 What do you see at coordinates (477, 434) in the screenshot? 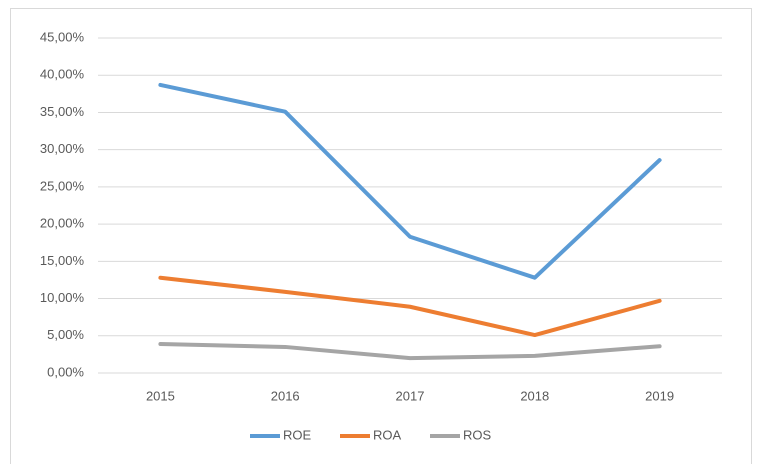
I see `legend-label: ROS` at bounding box center [477, 434].